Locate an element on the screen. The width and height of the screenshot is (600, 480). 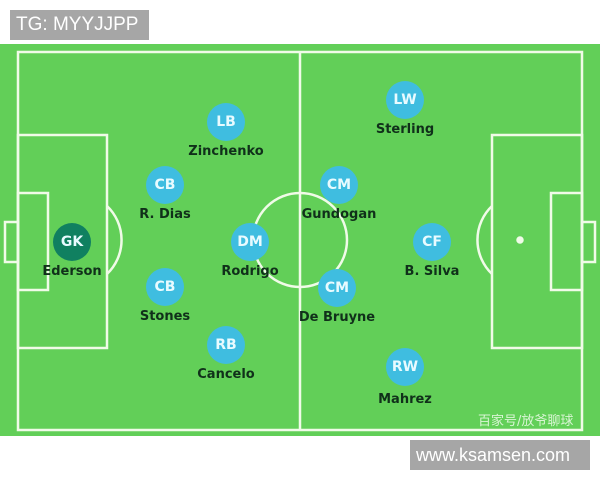
player-gk: GK Ederson is located at coordinates (72, 251).